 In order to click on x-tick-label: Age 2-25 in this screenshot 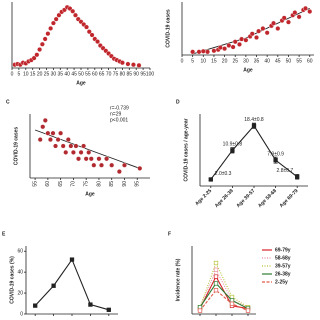, I will do `click(203, 197)`.